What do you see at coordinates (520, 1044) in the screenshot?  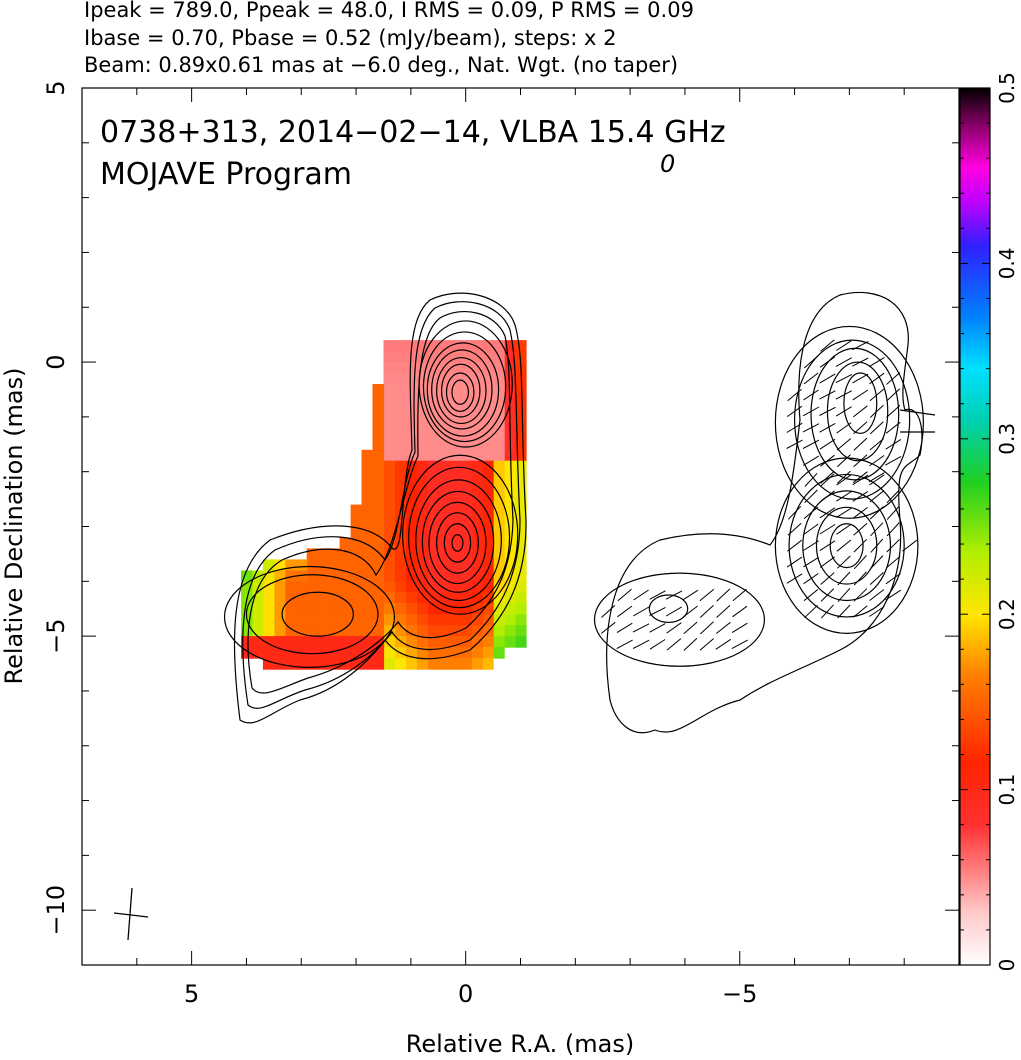 I see `x-axis-label: Relative R.A. (mas)` at bounding box center [520, 1044].